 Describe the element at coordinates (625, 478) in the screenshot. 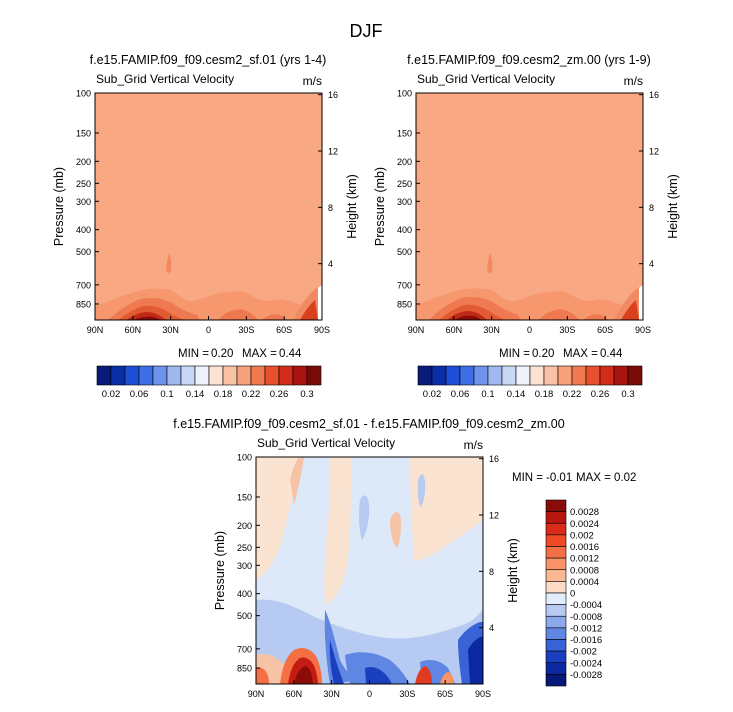

I see `panel-3-max-value: 0.02` at that location.